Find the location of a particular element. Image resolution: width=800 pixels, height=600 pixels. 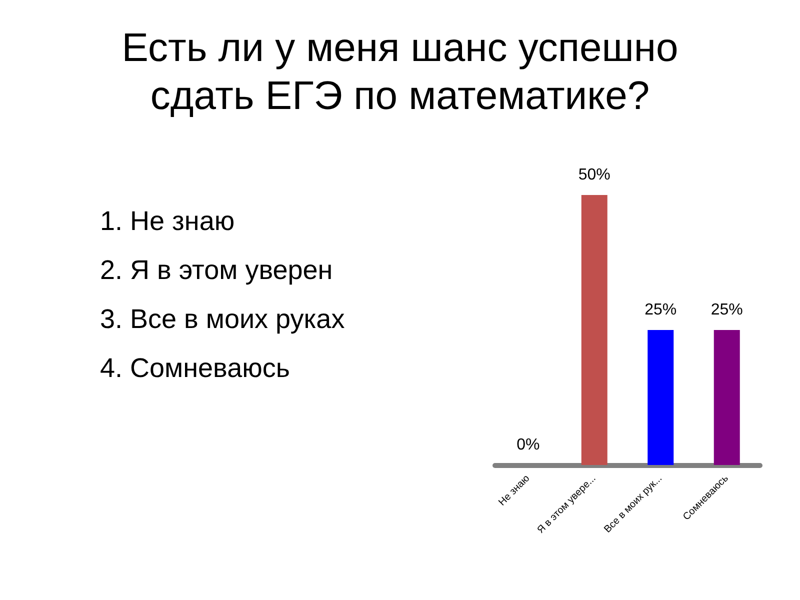

text: 4. Сомневаюсь is located at coordinates (195, 368).